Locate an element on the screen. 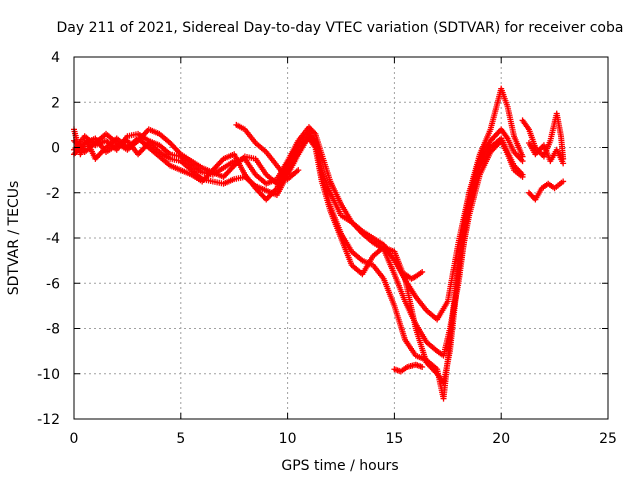 Image resolution: width=640 pixels, height=480 pixels. y-tick-label: -12 is located at coordinates (48, 420).